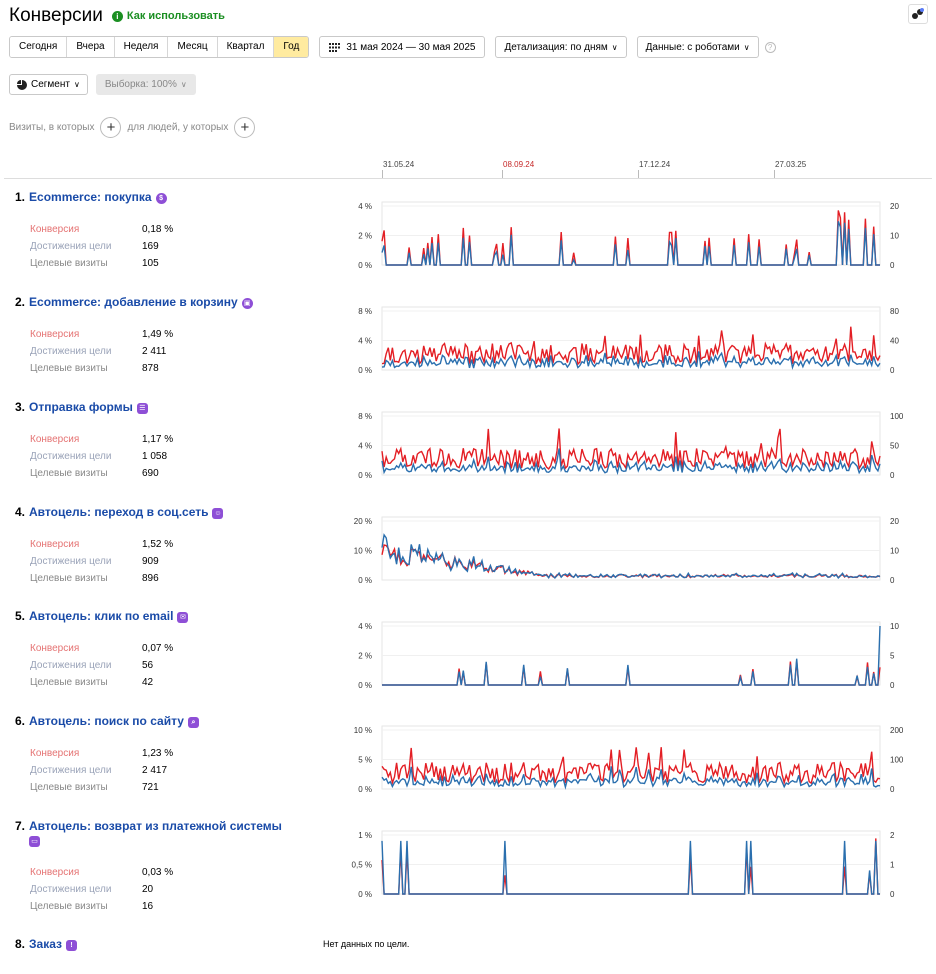  What do you see at coordinates (150, 787) in the screenshot?
I see `visits-value: 721` at bounding box center [150, 787].